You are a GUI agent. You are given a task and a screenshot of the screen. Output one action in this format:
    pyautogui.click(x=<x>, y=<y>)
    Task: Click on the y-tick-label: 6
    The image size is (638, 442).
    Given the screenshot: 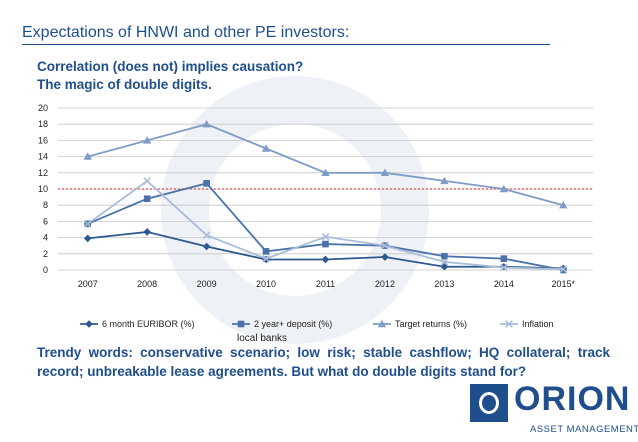 What is the action you would take?
    pyautogui.click(x=45, y=221)
    